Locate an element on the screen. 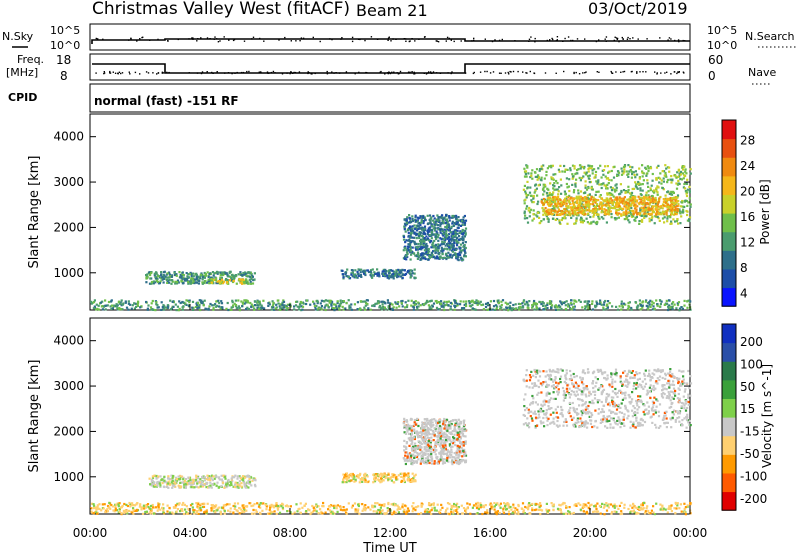  freq-tick-low: 8 is located at coordinates (64, 76).